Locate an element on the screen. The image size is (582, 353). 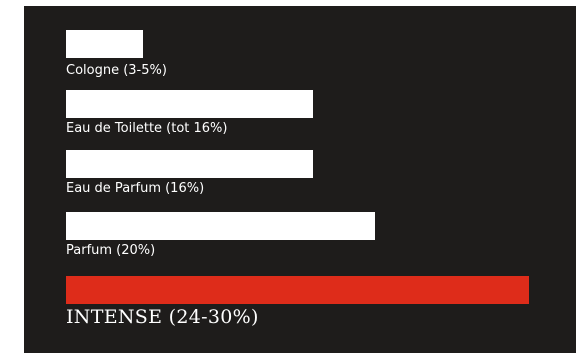
label-parfum: Parfum (20%) is located at coordinates (111, 250).